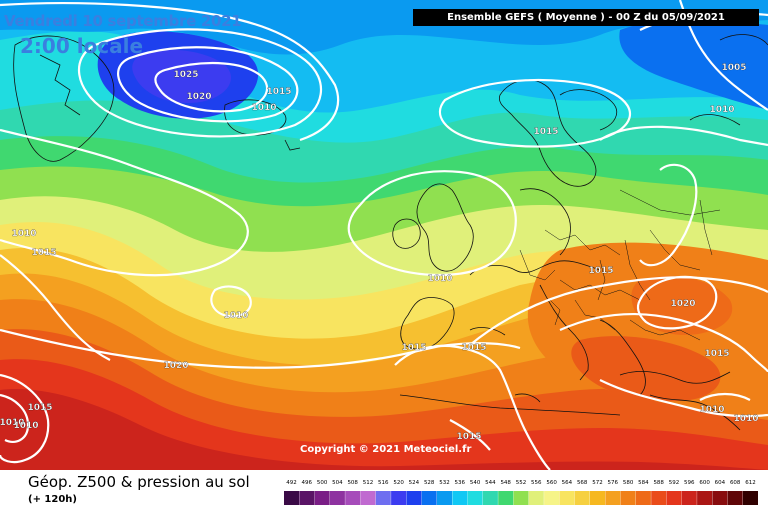 The height and width of the screenshot is (512, 768). Describe the element at coordinates (658, 483) in the screenshot. I see `legend-tick-label: 588` at that location.